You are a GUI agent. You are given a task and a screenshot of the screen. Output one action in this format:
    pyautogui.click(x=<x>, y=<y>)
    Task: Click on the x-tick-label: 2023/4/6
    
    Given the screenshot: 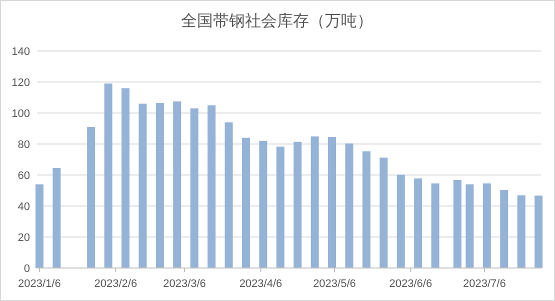 What is the action you would take?
    pyautogui.click(x=260, y=284)
    